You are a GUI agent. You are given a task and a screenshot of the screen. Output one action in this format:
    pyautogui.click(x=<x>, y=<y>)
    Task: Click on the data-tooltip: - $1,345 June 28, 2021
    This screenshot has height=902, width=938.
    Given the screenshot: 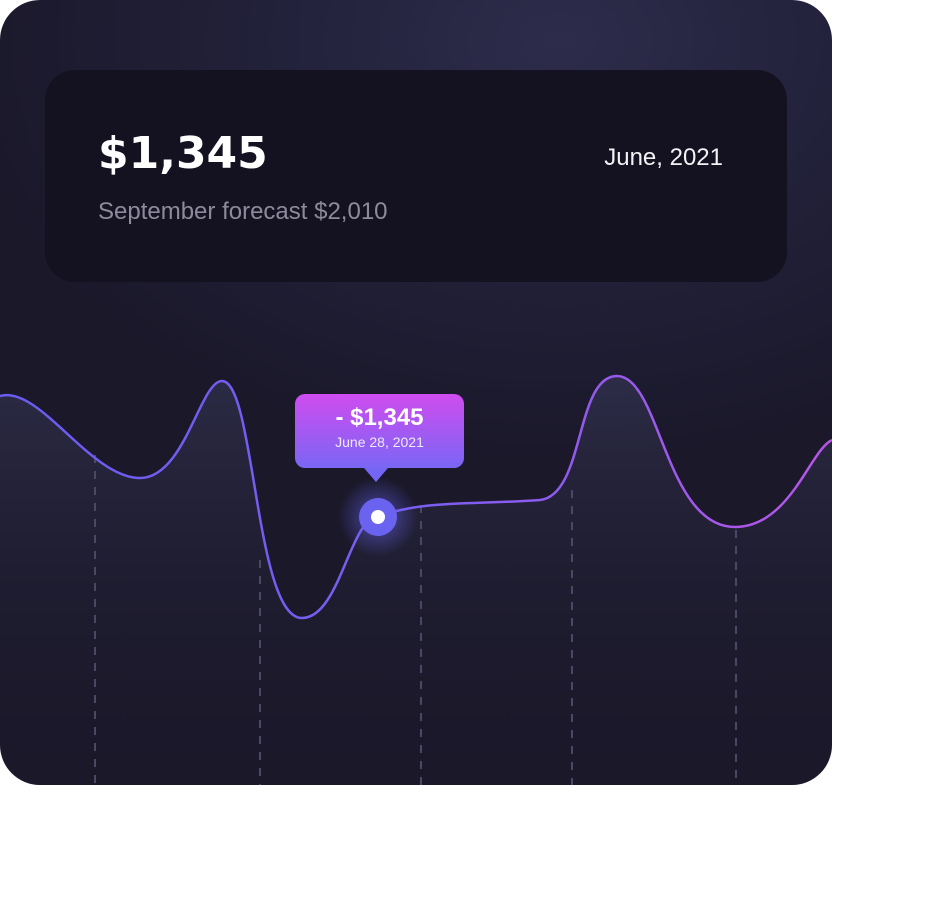 What is the action you would take?
    pyautogui.click(x=379, y=438)
    